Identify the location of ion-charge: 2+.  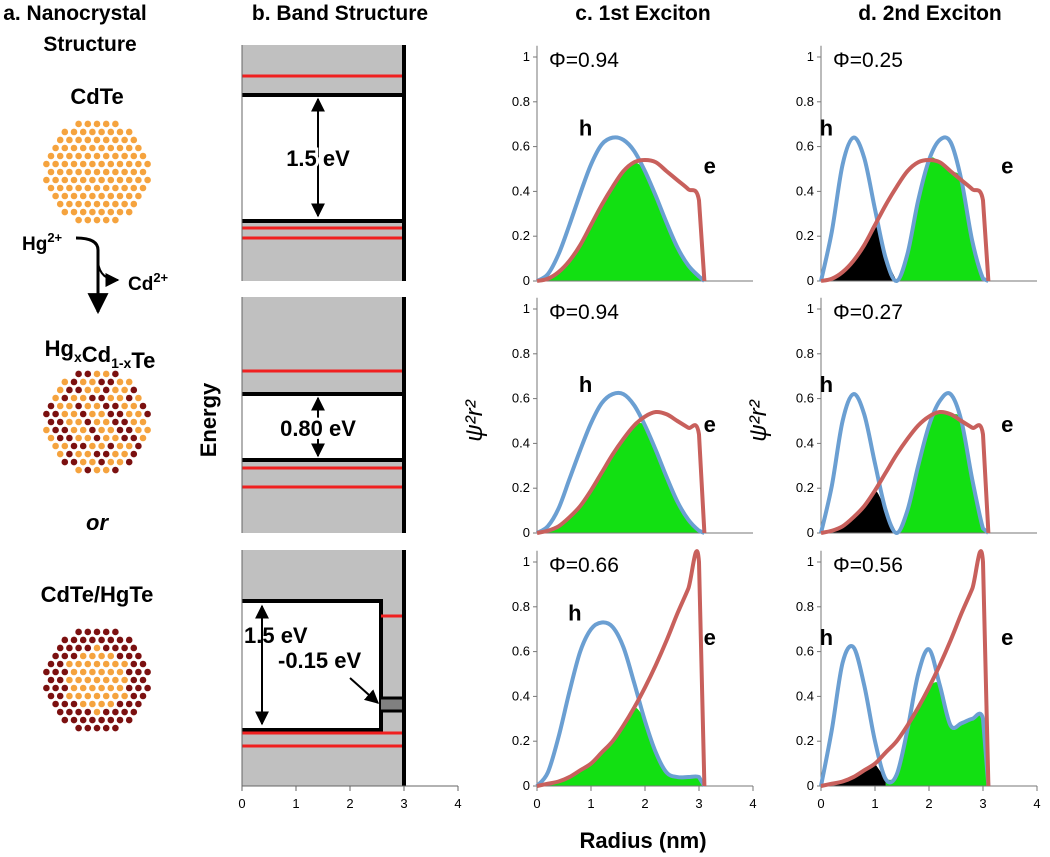
(160, 277).